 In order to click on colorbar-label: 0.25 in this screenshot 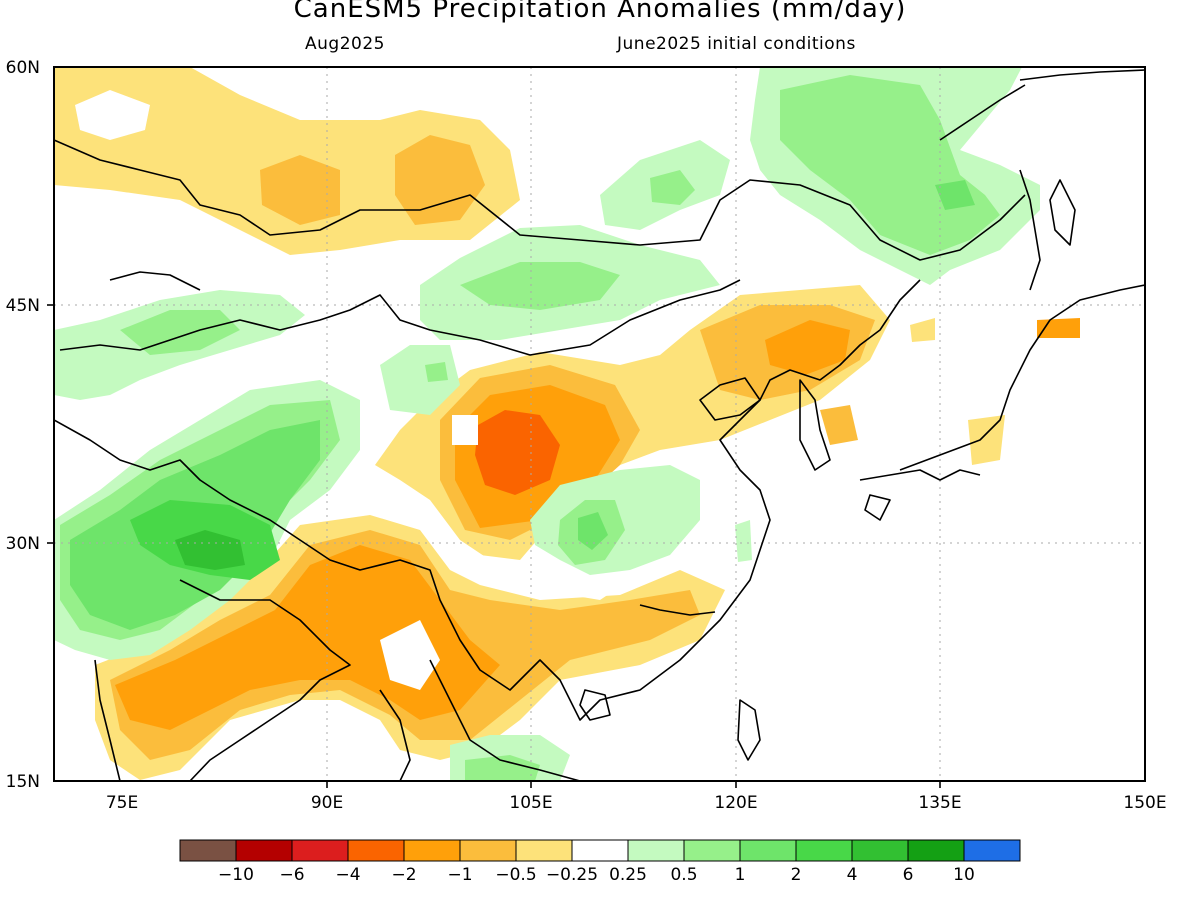, I will do `click(628, 875)`.